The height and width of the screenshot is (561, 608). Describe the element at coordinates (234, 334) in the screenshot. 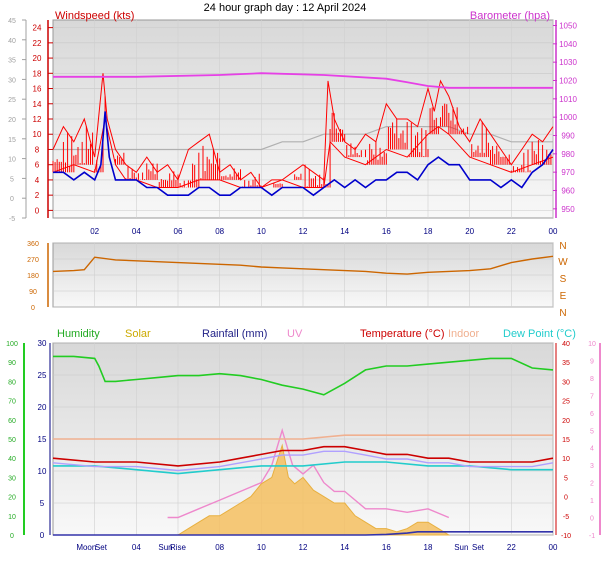

I see `rainfall-legend: Rainfall (mm)` at that location.